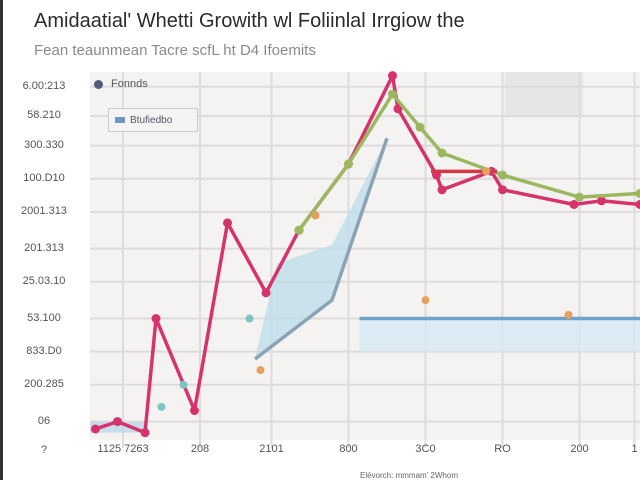  Describe the element at coordinates (499, 335) in the screenshot. I see `low-area` at that location.